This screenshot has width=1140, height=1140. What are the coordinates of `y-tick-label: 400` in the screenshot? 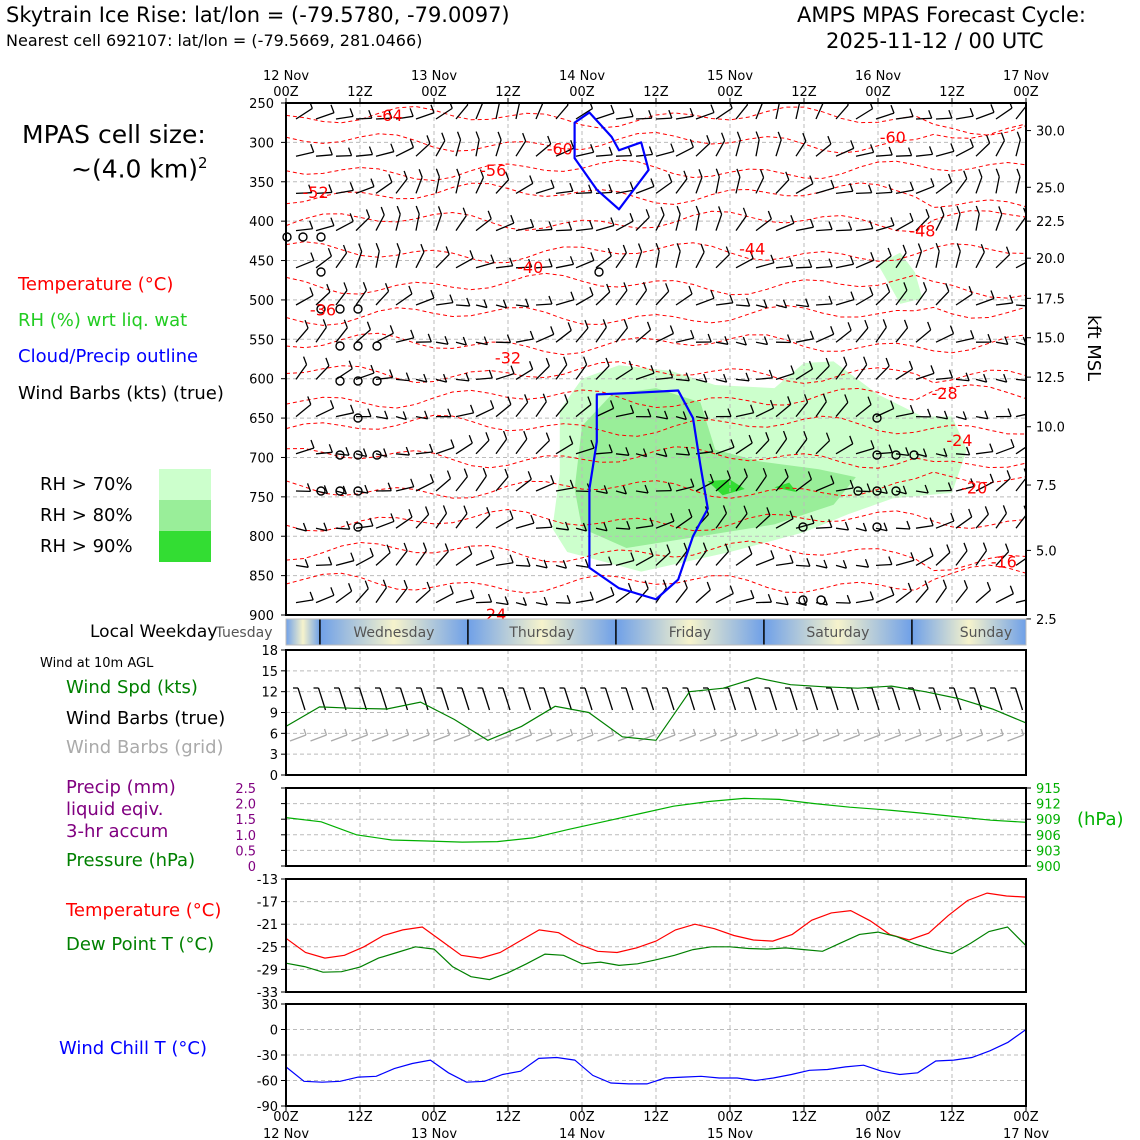 It's located at (261, 222).